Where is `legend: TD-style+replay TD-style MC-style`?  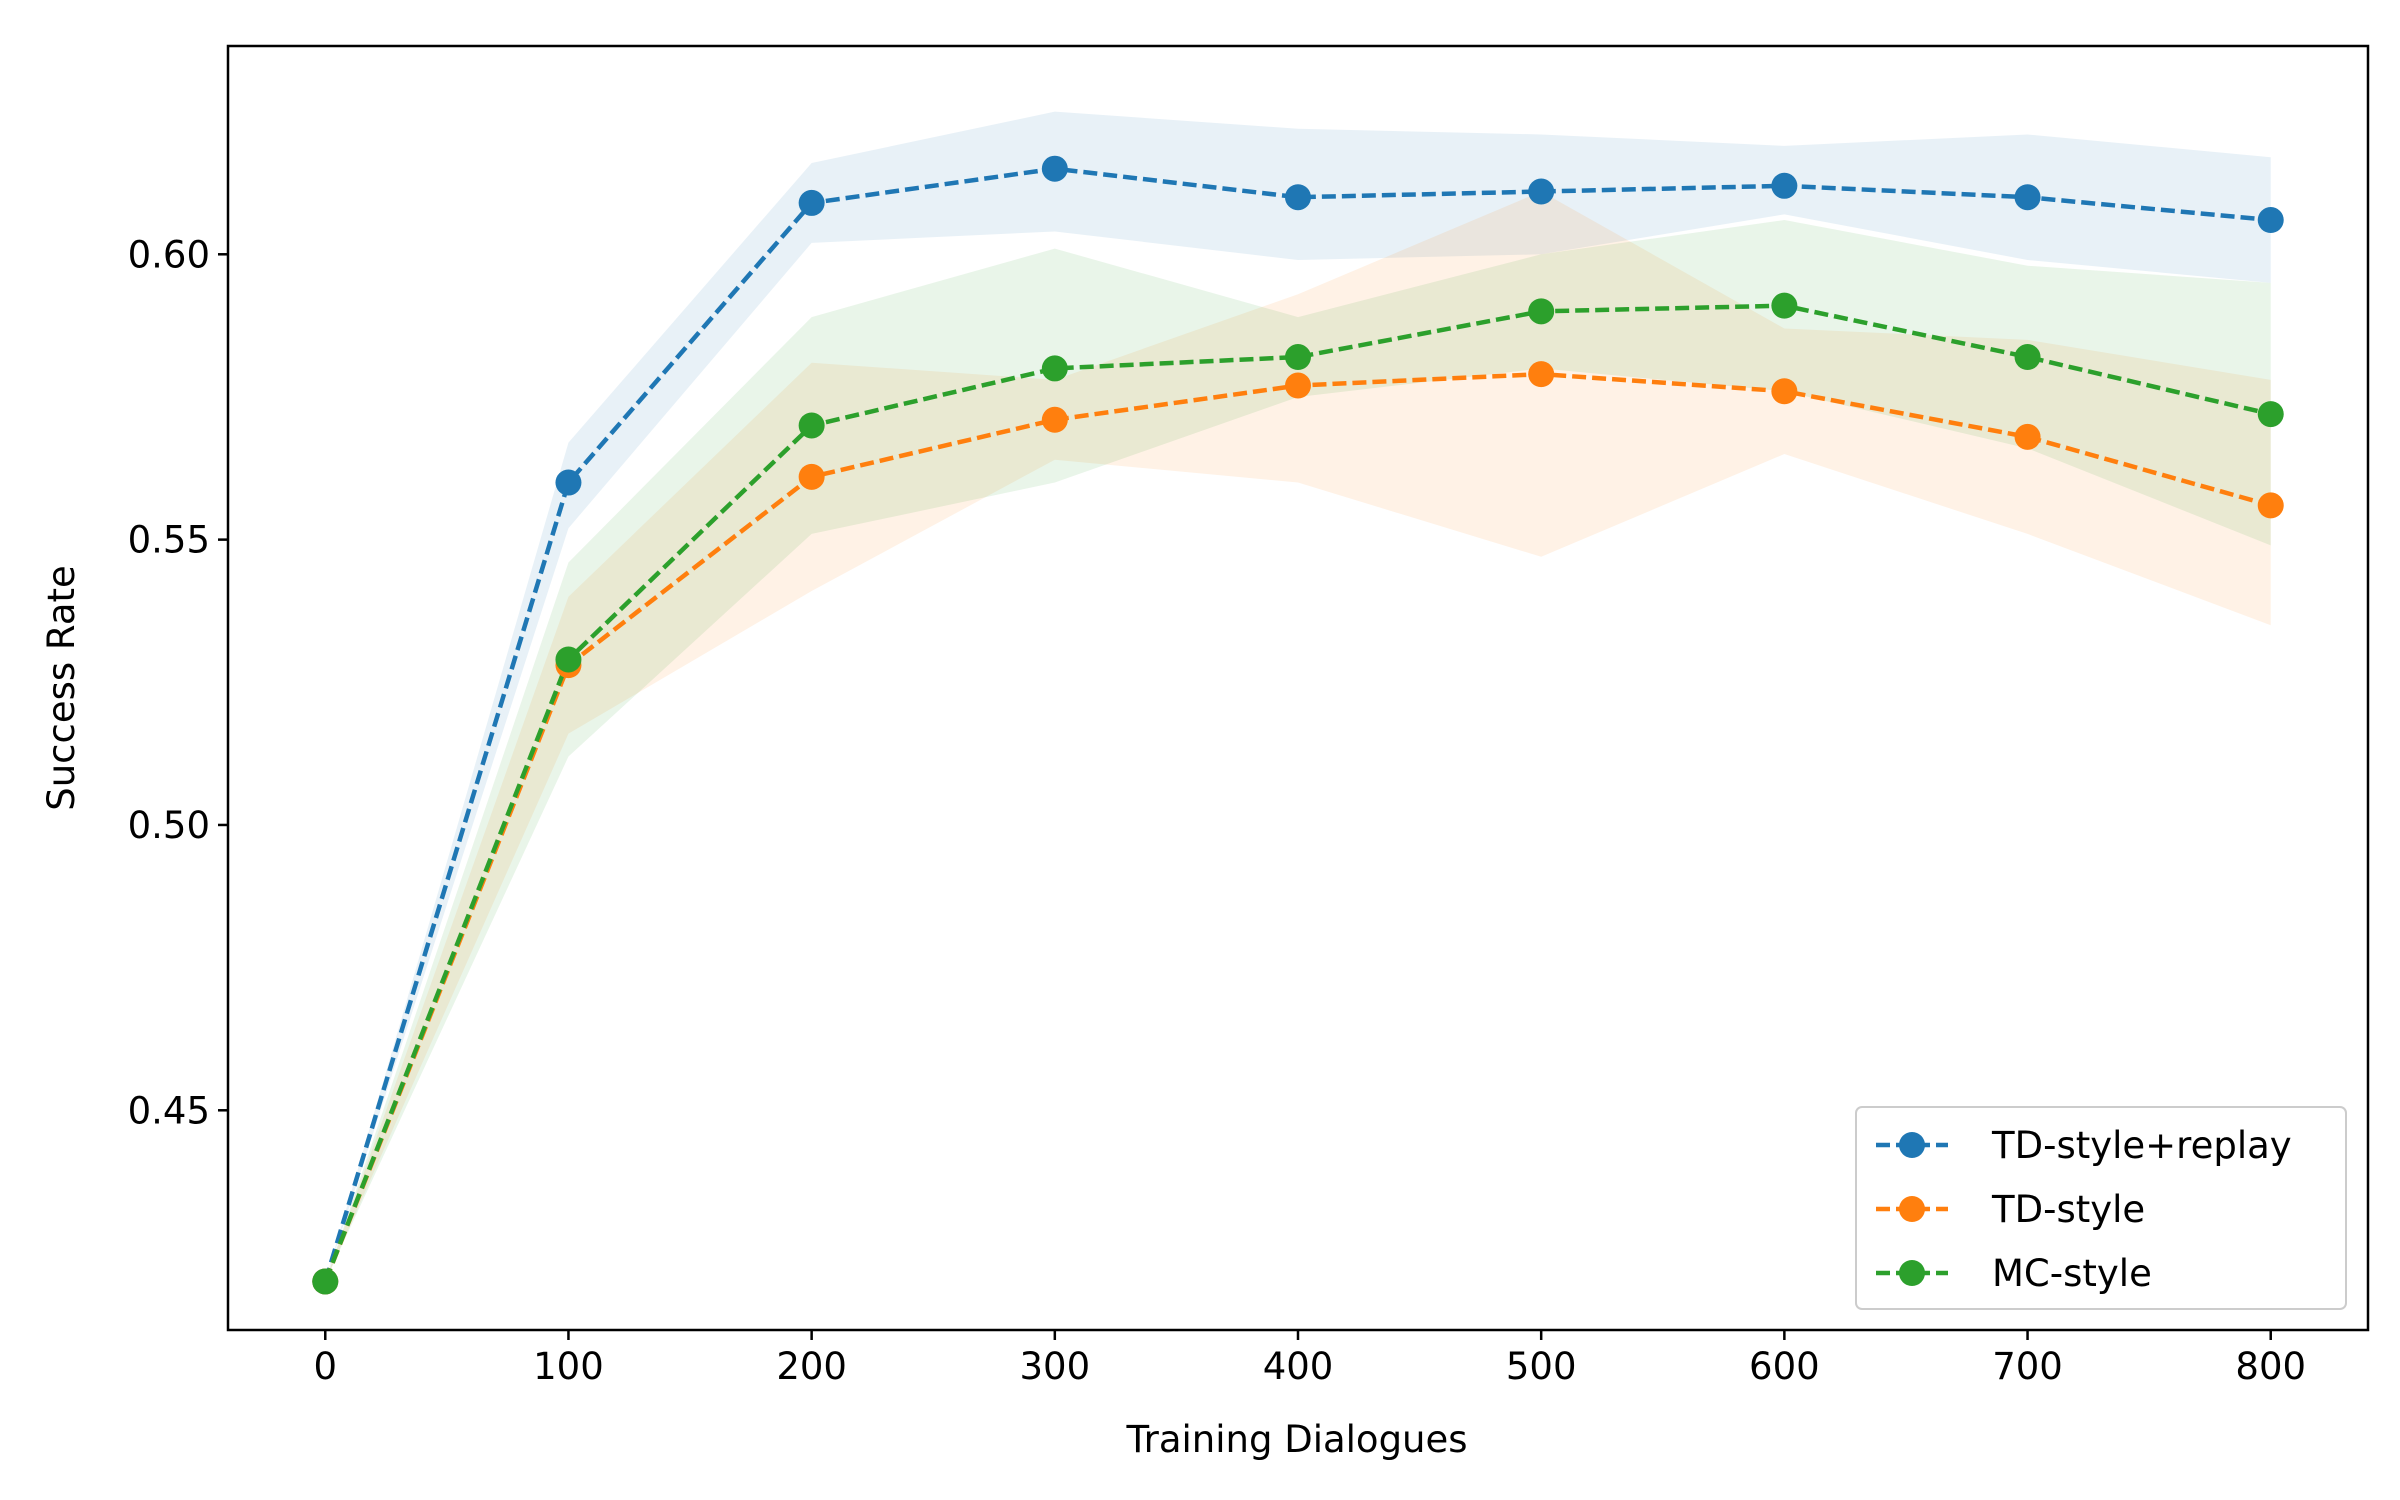 legend: TD-style+replay TD-style MC-style is located at coordinates (2101, 1208).